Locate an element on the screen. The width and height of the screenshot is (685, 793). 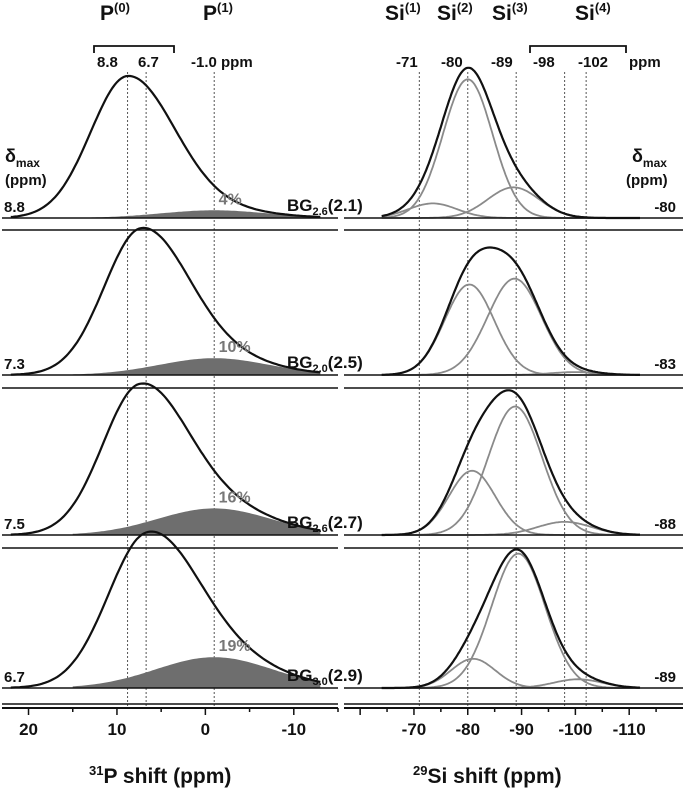
si-tick-label: -100 is located at coordinates (575, 729).